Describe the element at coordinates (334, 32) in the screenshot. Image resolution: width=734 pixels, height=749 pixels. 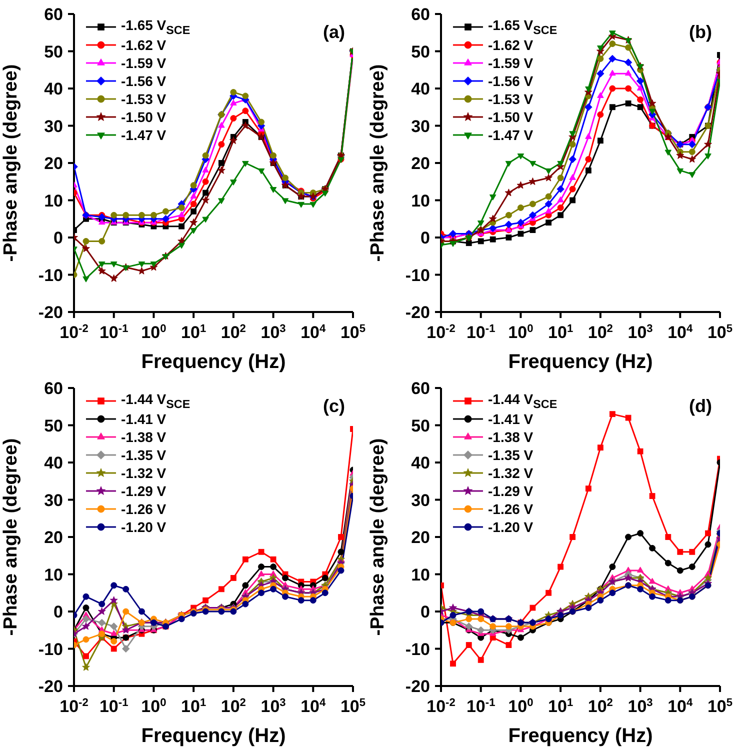
I see `annotation: (a)` at that location.